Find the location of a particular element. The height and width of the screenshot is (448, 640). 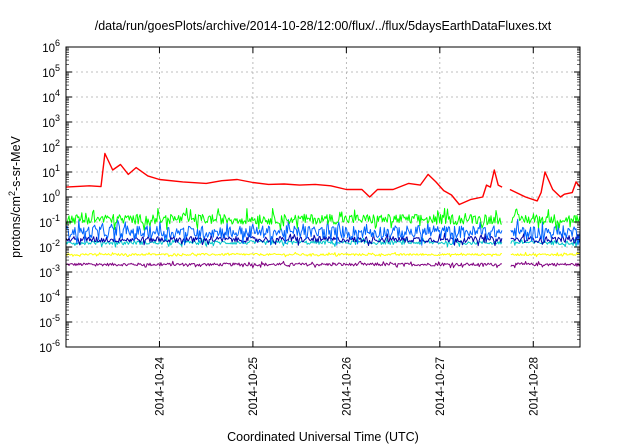

y-tick-label: 10³ is located at coordinates (51, 121).